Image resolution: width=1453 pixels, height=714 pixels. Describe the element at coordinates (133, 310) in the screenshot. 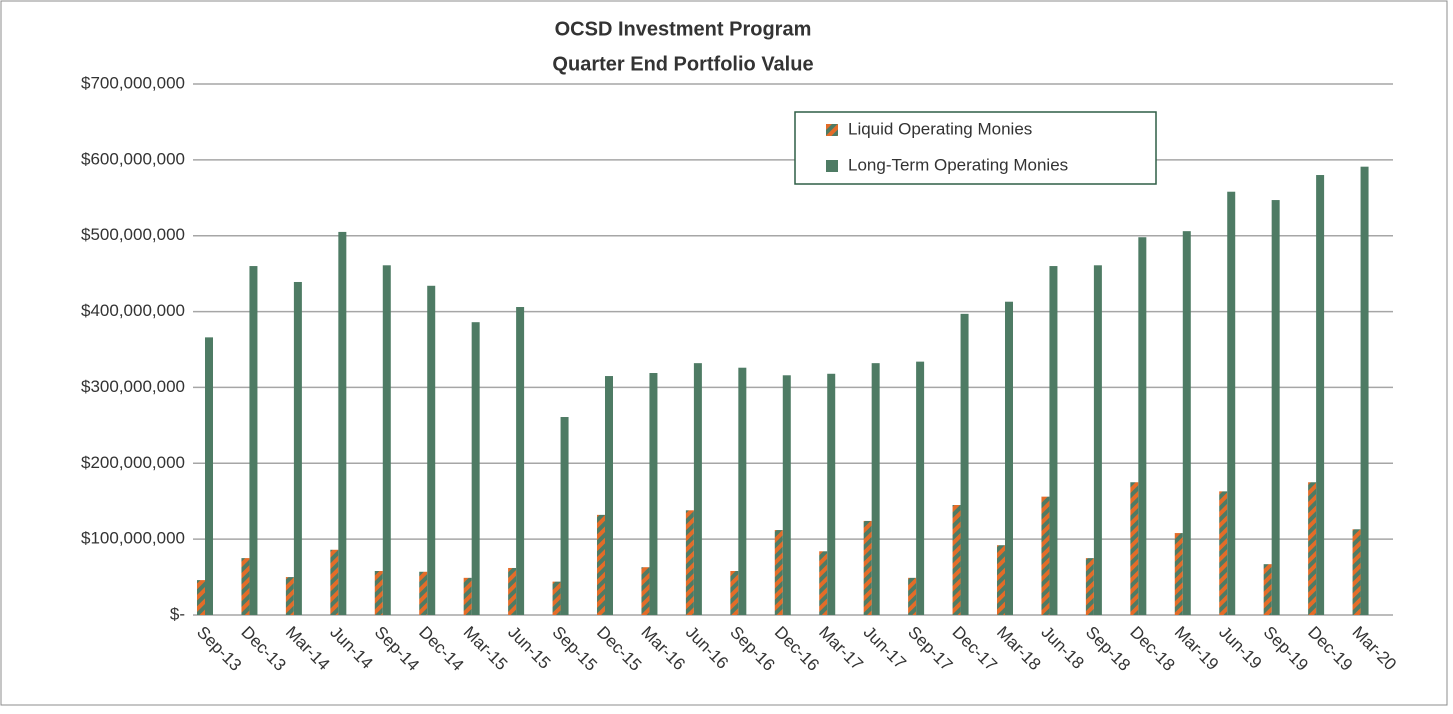

I see `y-tick-label: $400,000,000` at that location.